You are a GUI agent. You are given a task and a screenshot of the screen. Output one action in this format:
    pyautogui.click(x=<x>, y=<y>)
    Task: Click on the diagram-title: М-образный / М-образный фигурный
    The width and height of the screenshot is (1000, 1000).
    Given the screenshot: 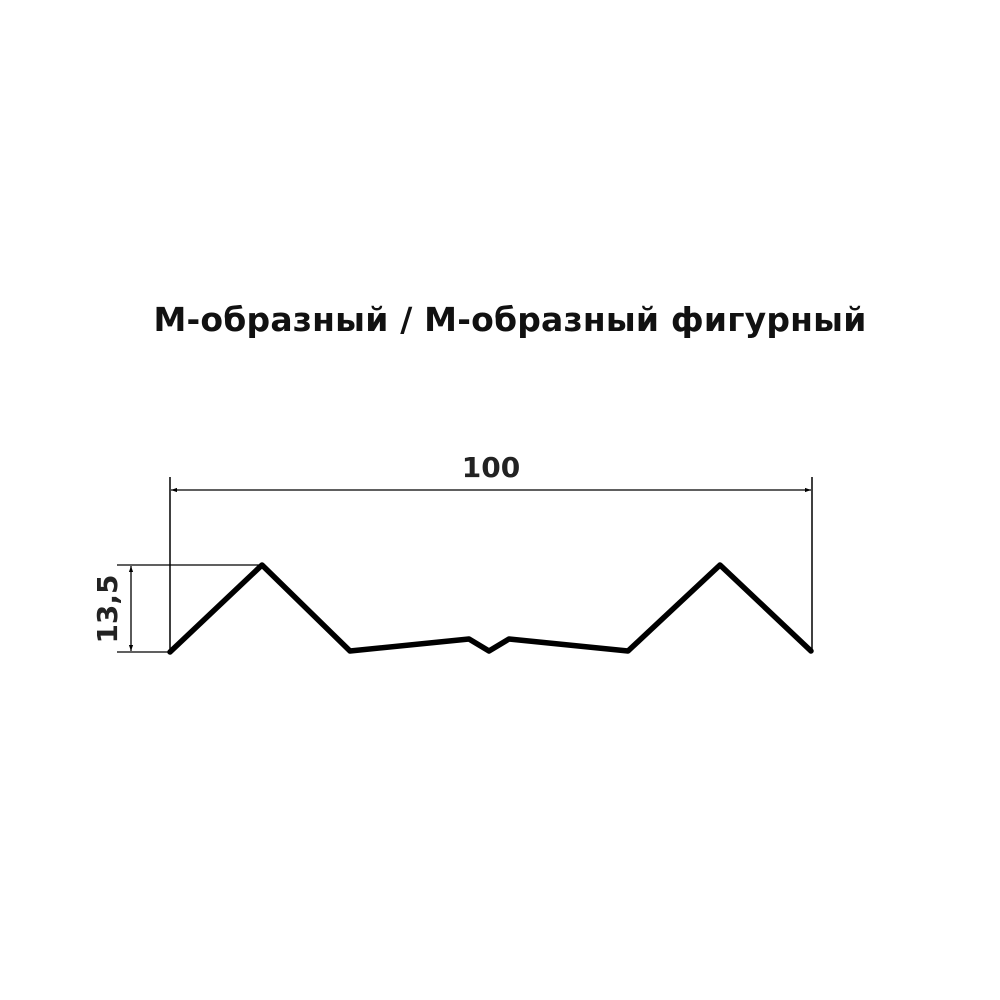 What is the action you would take?
    pyautogui.click(x=510, y=319)
    